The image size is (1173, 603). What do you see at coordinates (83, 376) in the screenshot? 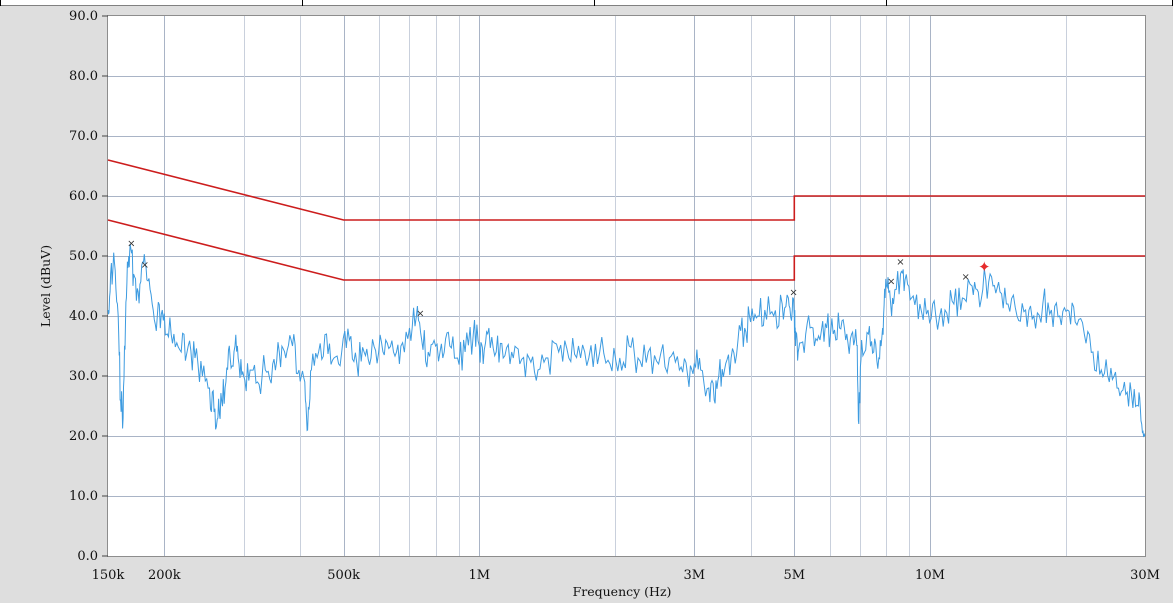
I see `y-tick-label: 30.0` at bounding box center [83, 376].